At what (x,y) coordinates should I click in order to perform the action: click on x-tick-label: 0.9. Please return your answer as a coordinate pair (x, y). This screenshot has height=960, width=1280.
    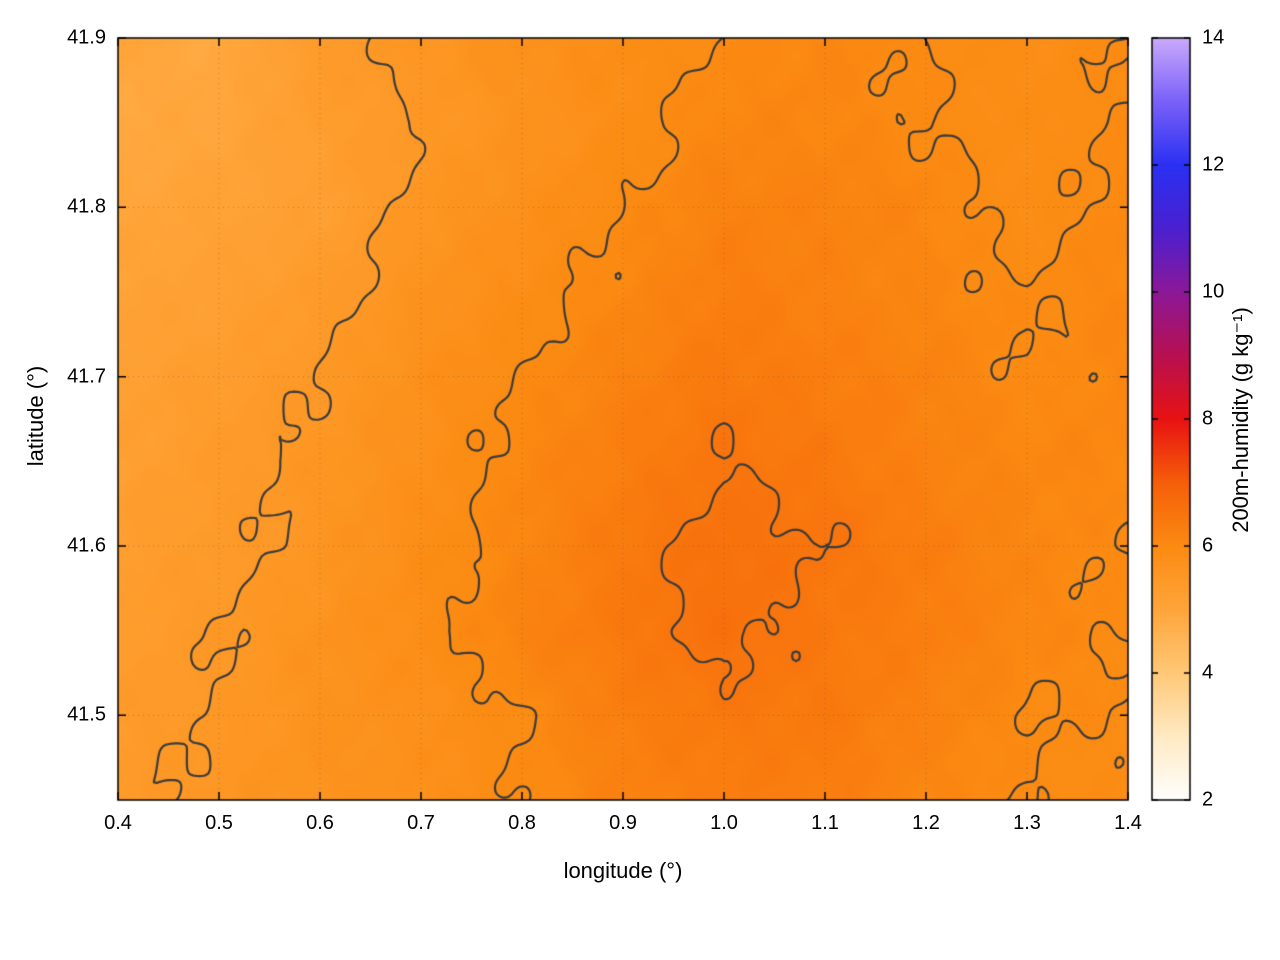
    Looking at the image, I should click on (623, 823).